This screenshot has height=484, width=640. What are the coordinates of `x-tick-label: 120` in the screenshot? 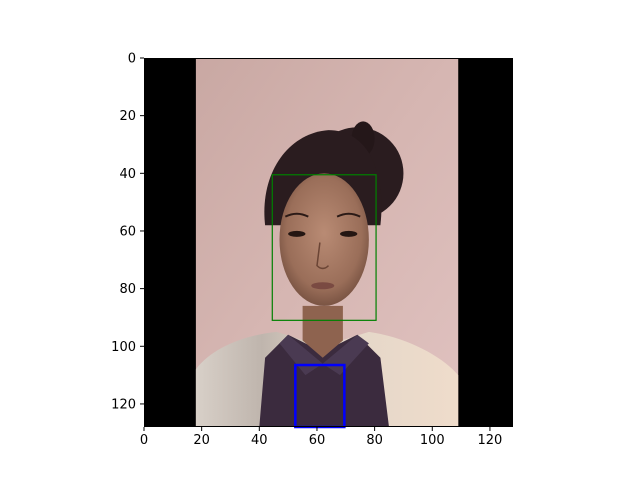 It's located at (490, 440).